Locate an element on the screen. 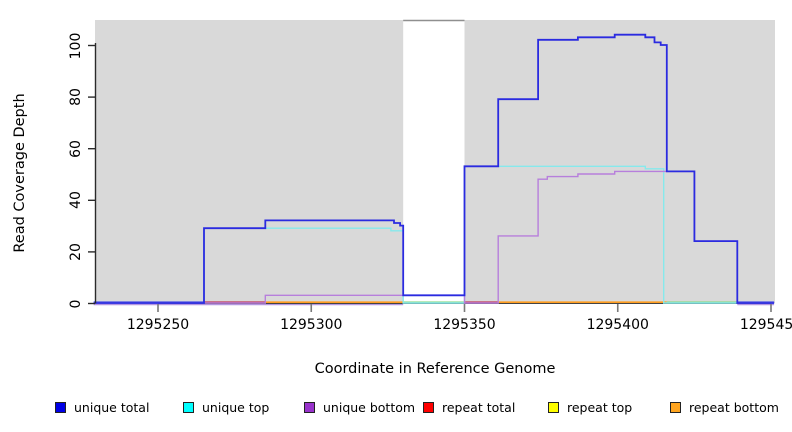  legend-item-repeat-total: repeat total is located at coordinates (469, 407).